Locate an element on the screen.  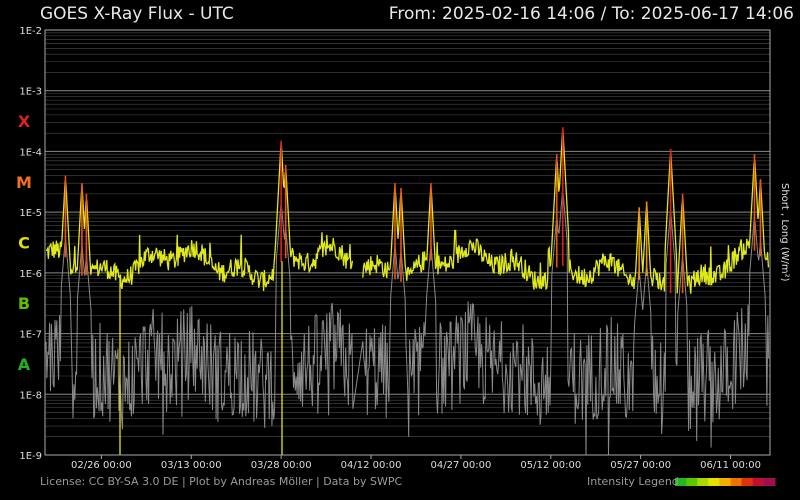
y-tick-label: 1E-4 is located at coordinates (30, 152).